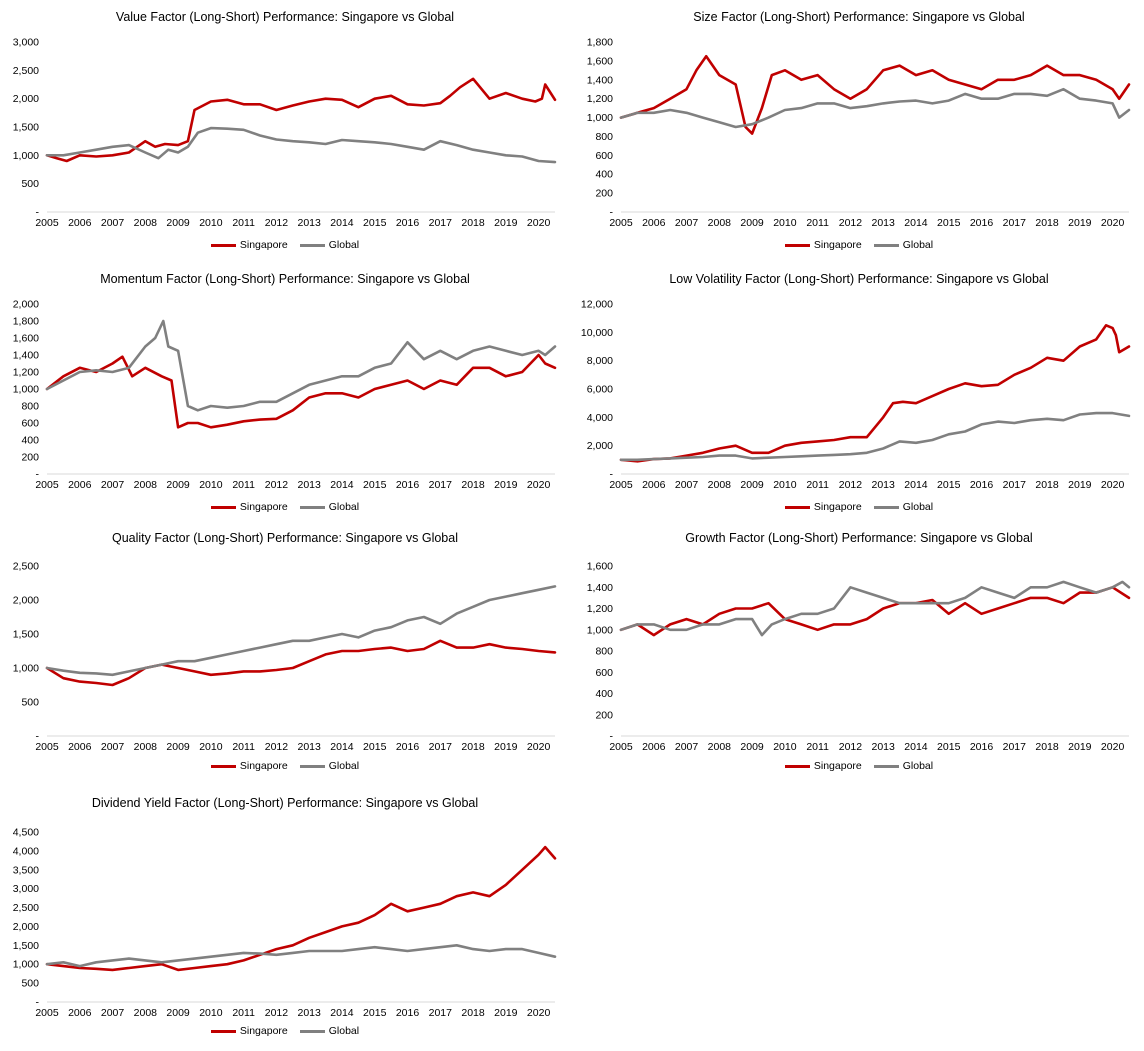 This screenshot has width=1144, height=1051. What do you see at coordinates (597, 333) in the screenshot?
I see `y-tick-label: 10,000` at bounding box center [597, 333].